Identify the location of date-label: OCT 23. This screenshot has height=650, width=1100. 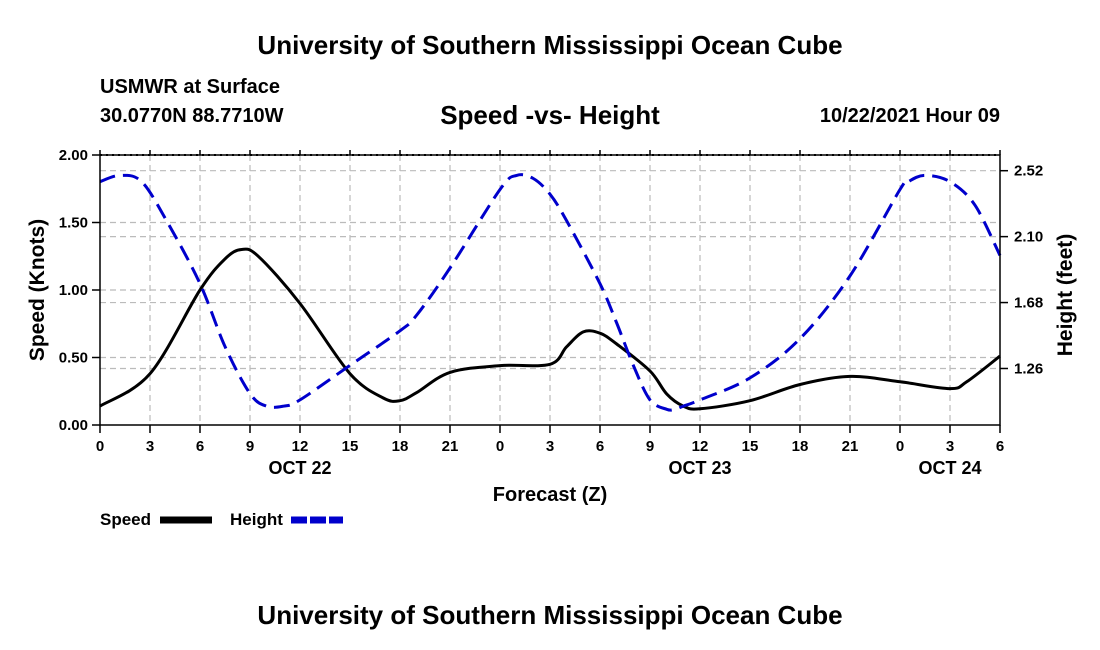
(699, 468).